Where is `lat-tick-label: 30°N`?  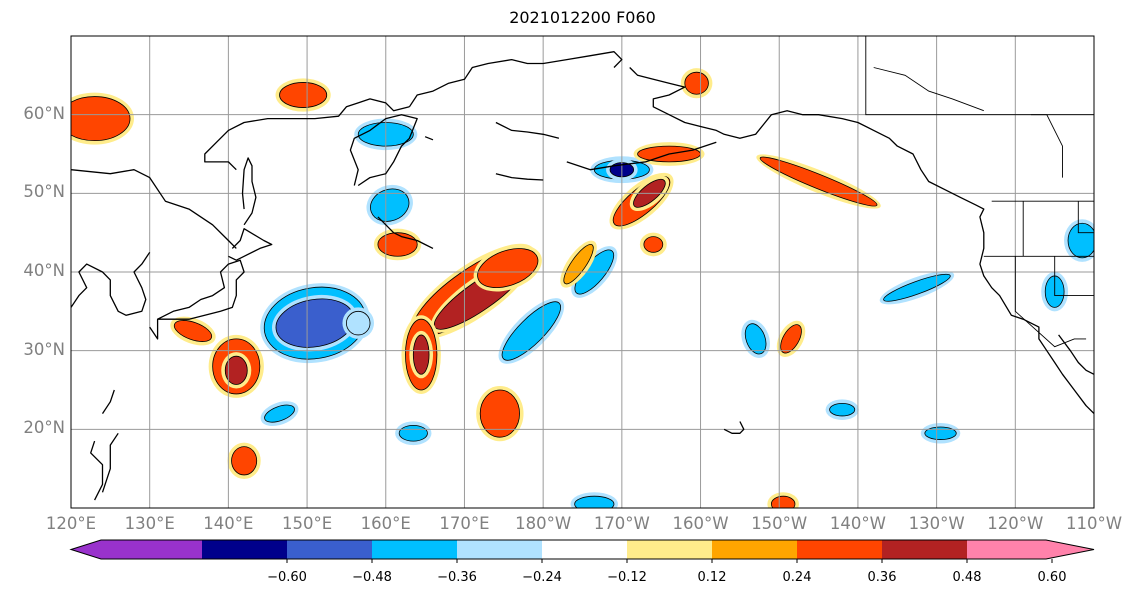 lat-tick-label: 30°N is located at coordinates (44, 349).